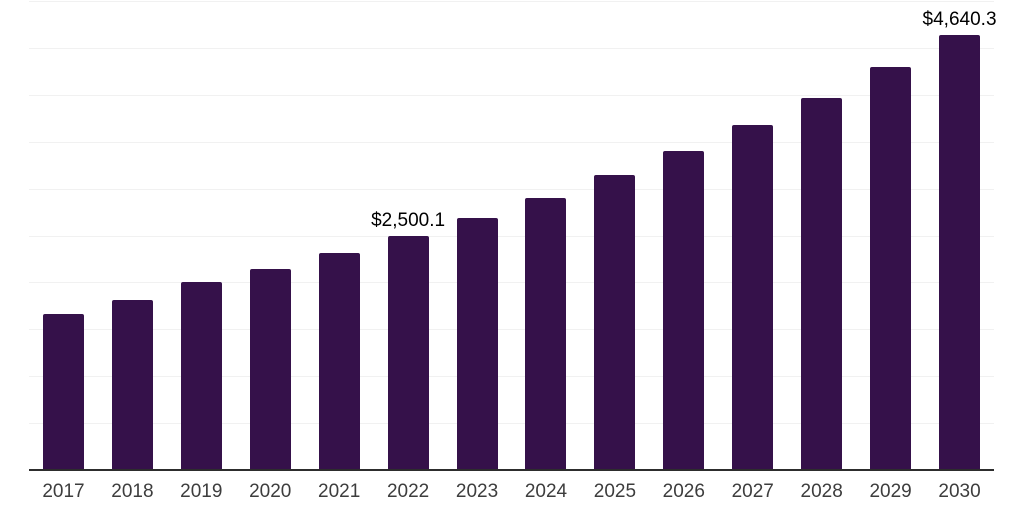  What do you see at coordinates (546, 491) in the screenshot?
I see `x-tick-label-2024: 2024` at bounding box center [546, 491].